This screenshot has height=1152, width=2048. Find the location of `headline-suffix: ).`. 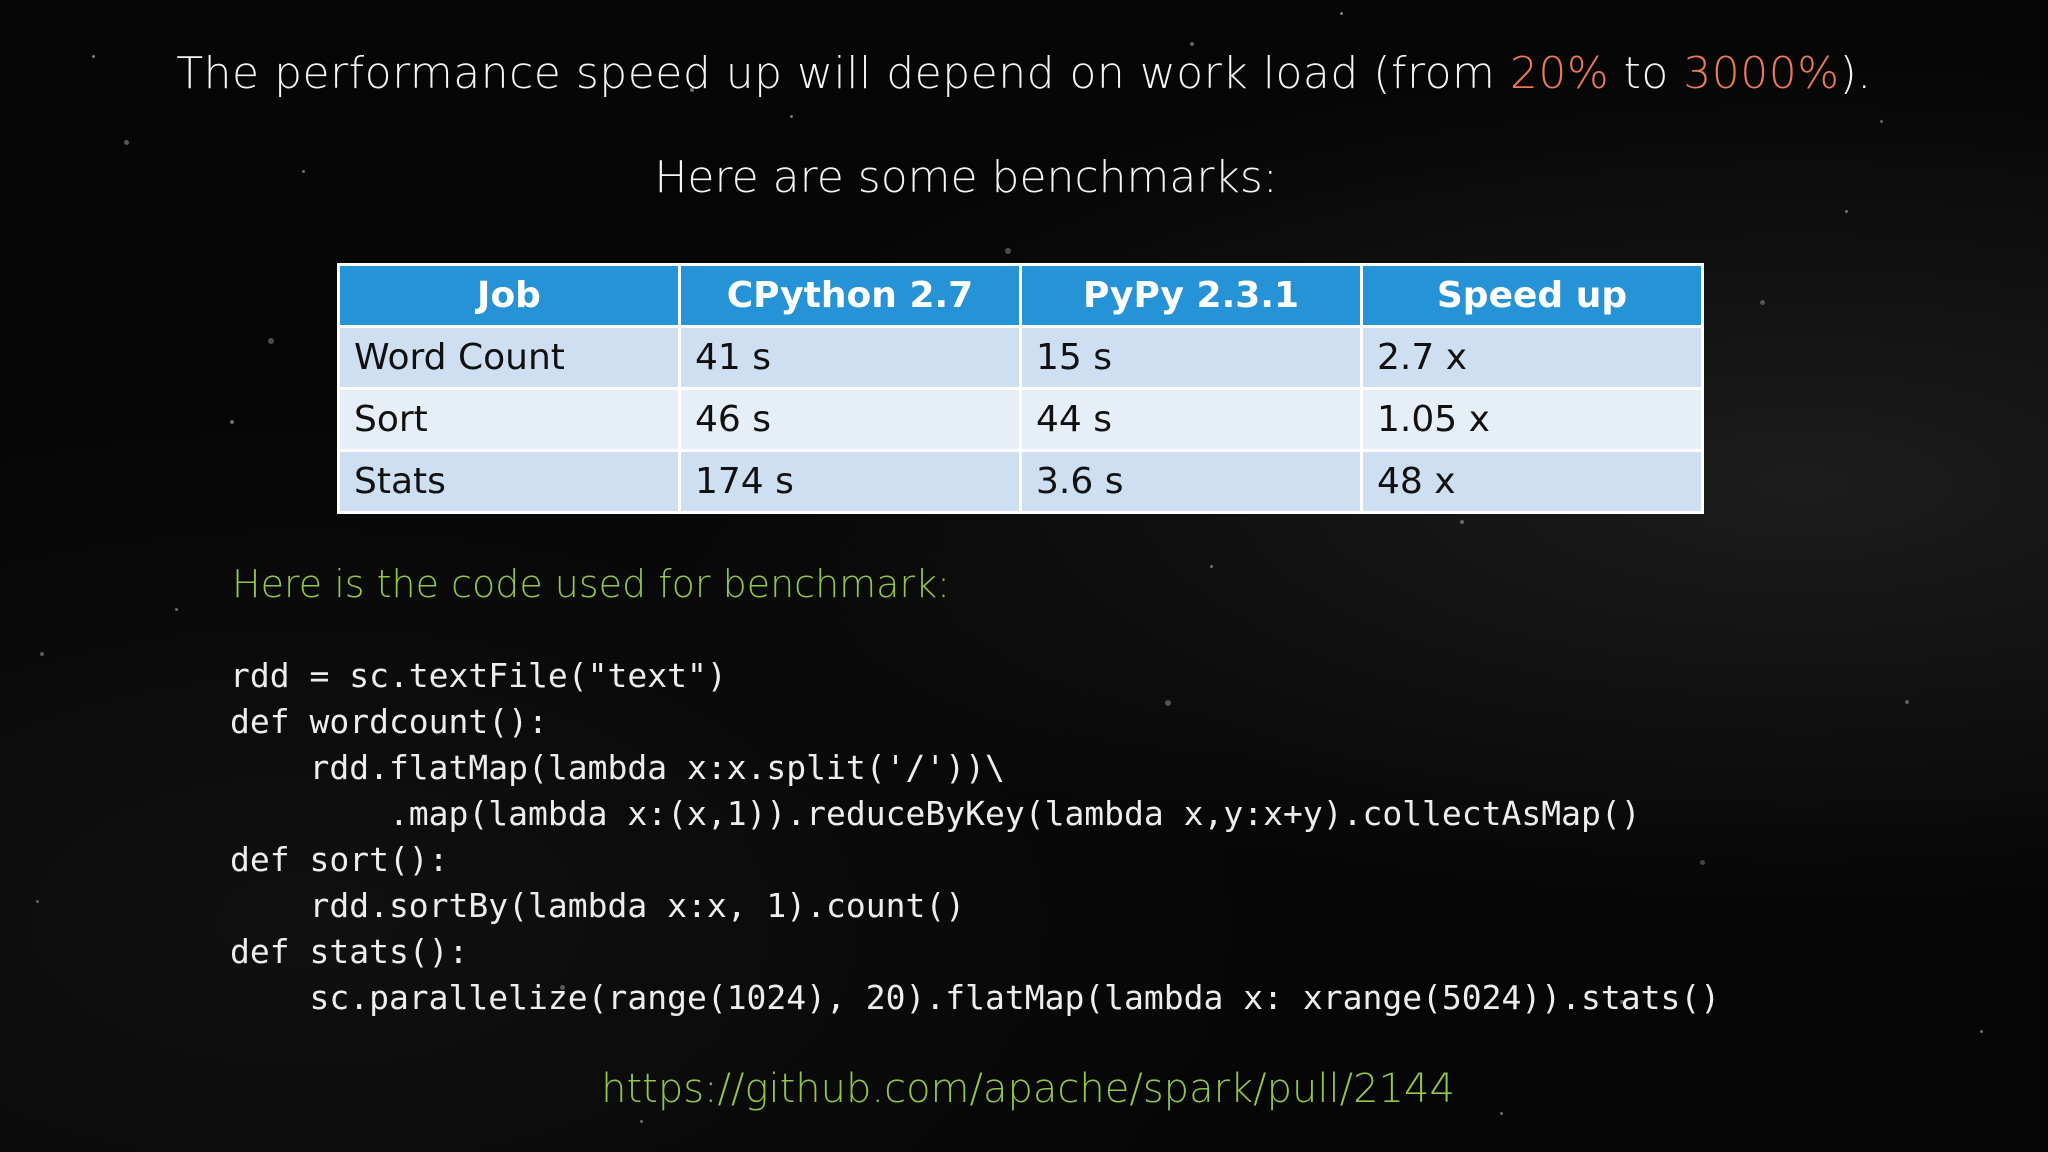

headline-suffix: ). is located at coordinates (1855, 73).